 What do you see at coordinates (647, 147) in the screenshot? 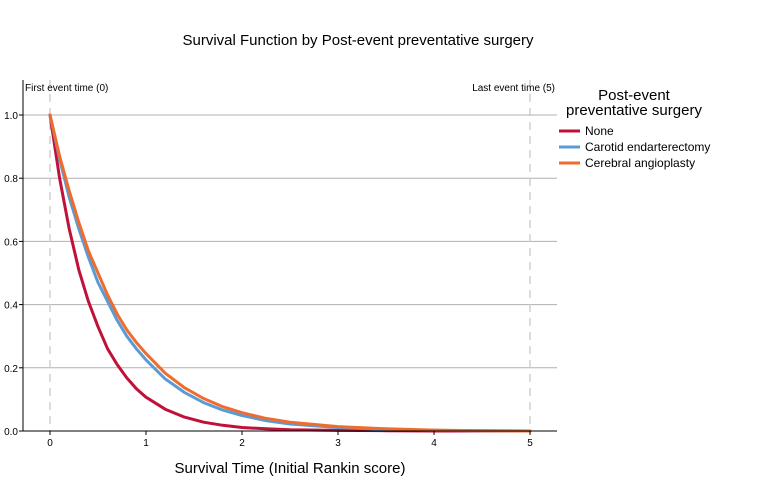
I see `legend-label-1: Carotid endarterectomy` at bounding box center [647, 147].